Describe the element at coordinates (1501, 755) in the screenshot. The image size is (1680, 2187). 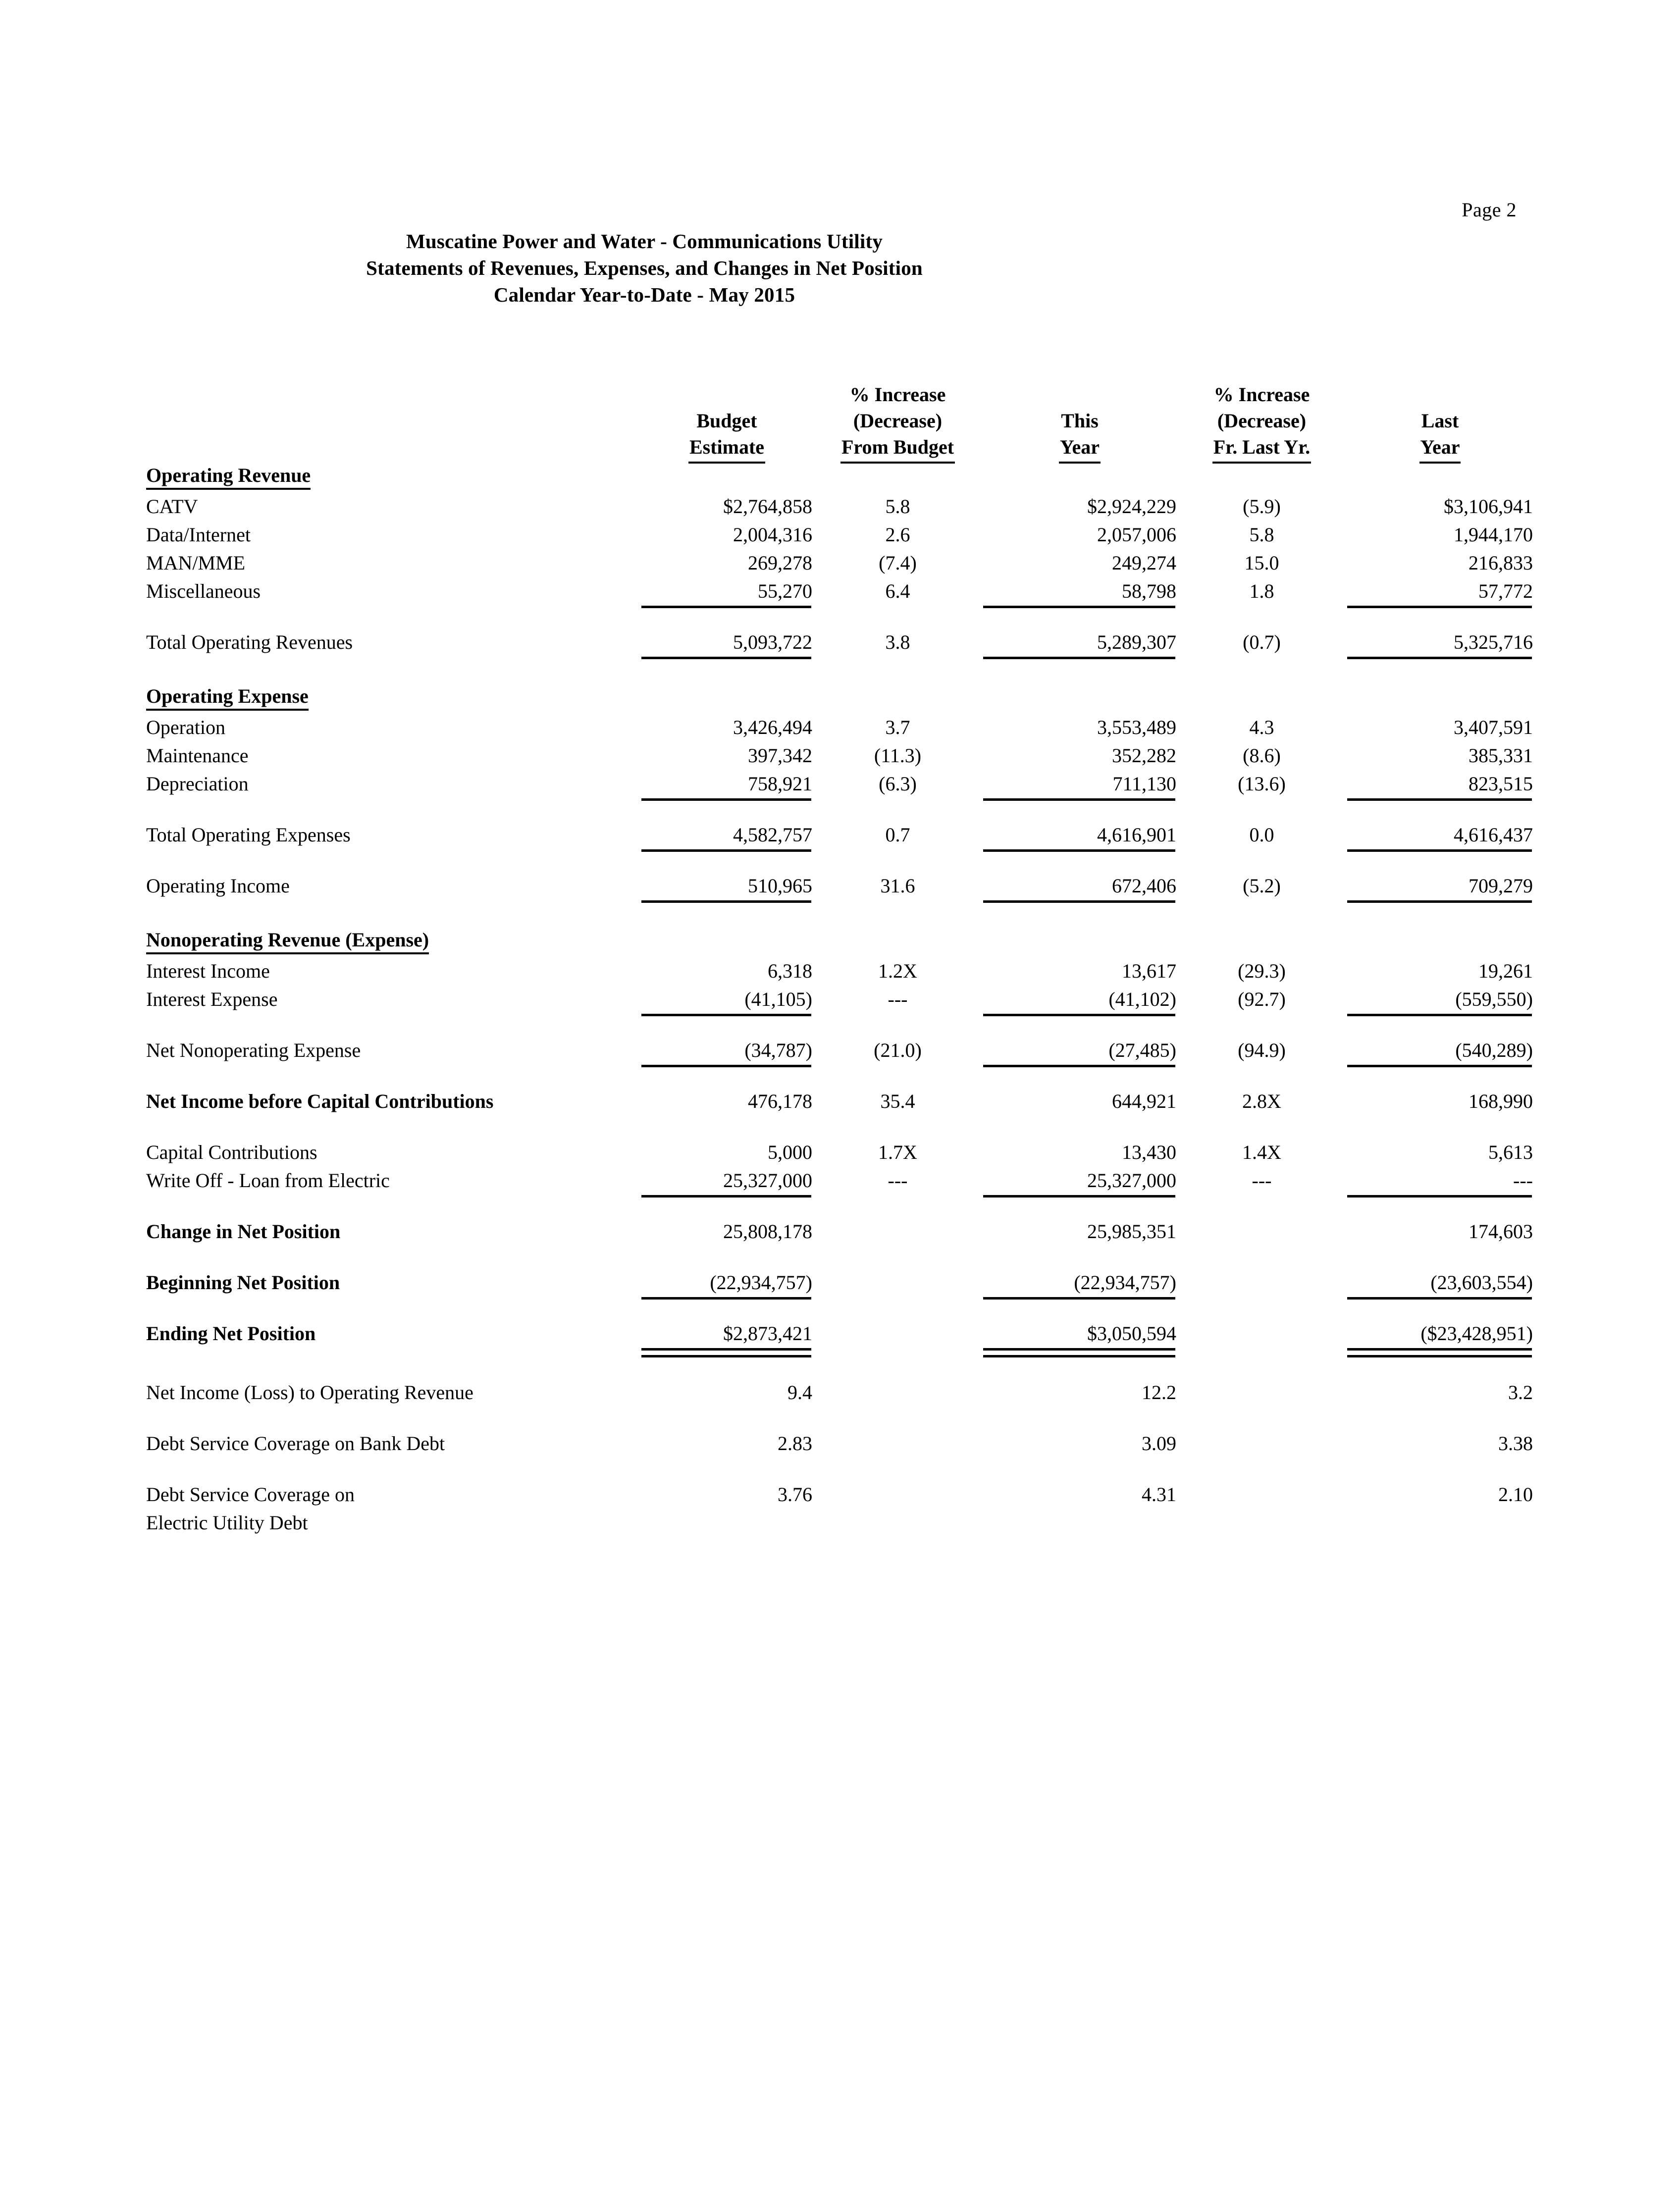
I see `cell-last-year: 385,331` at that location.